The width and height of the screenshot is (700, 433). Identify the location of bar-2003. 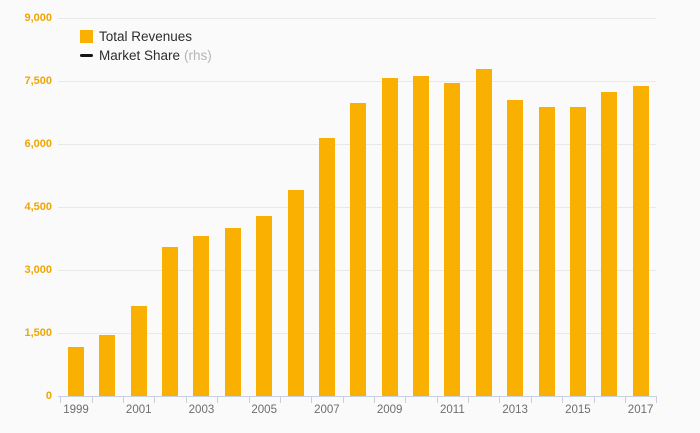
(201, 316).